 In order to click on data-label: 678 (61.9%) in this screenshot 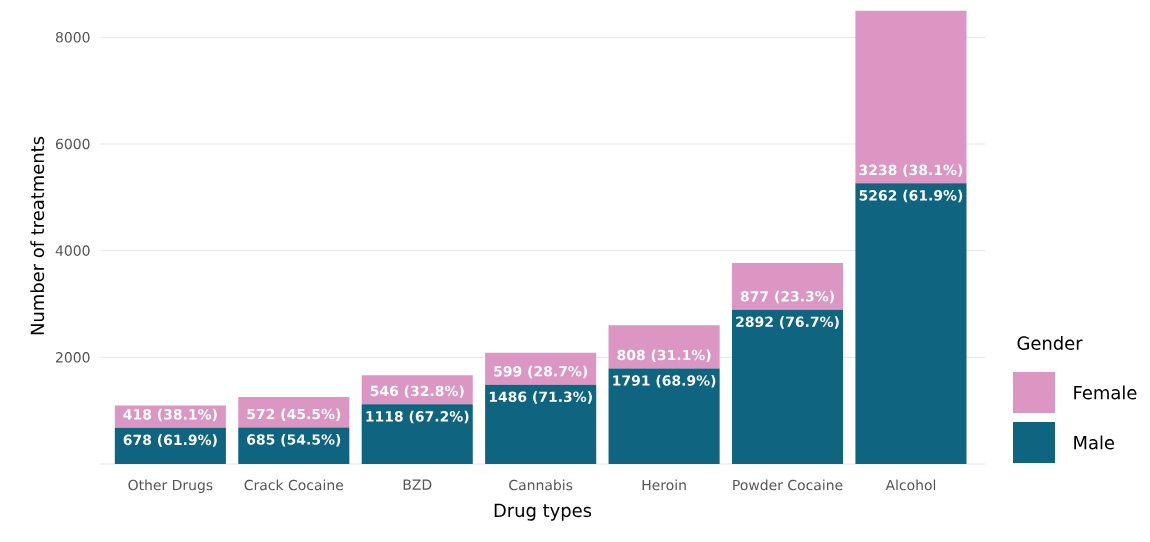, I will do `click(170, 440)`.